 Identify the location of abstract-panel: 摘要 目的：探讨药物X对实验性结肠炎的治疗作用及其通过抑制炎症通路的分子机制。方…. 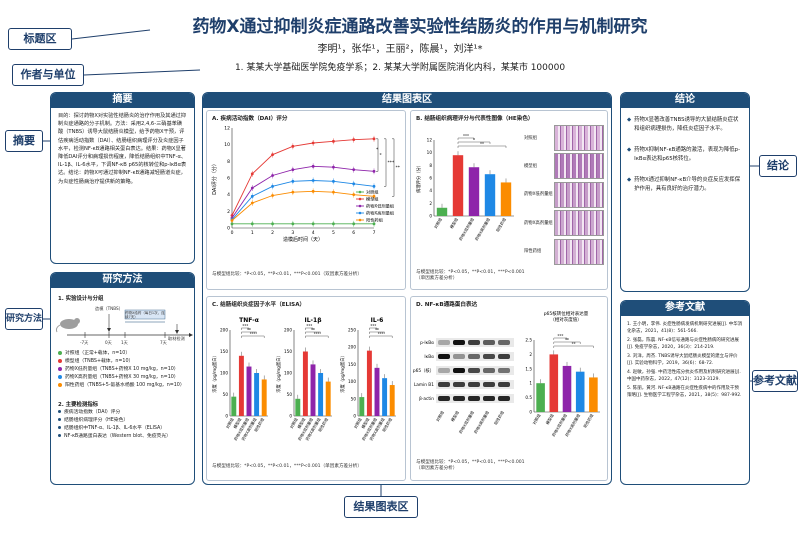
(122, 178).